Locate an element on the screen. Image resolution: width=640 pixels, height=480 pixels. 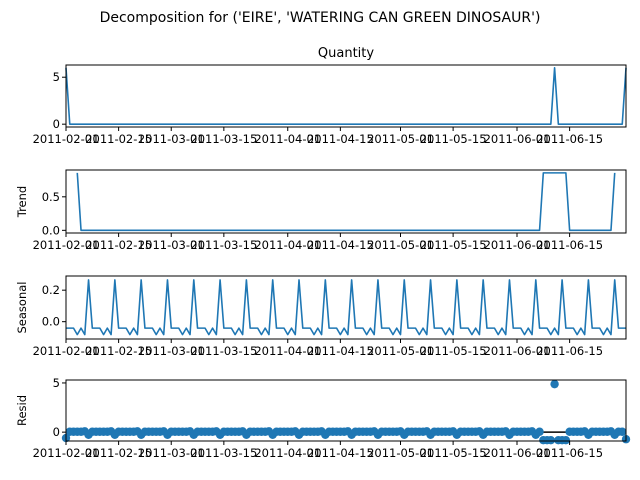
ylabel-trend: Trend is located at coordinates (22, 202).